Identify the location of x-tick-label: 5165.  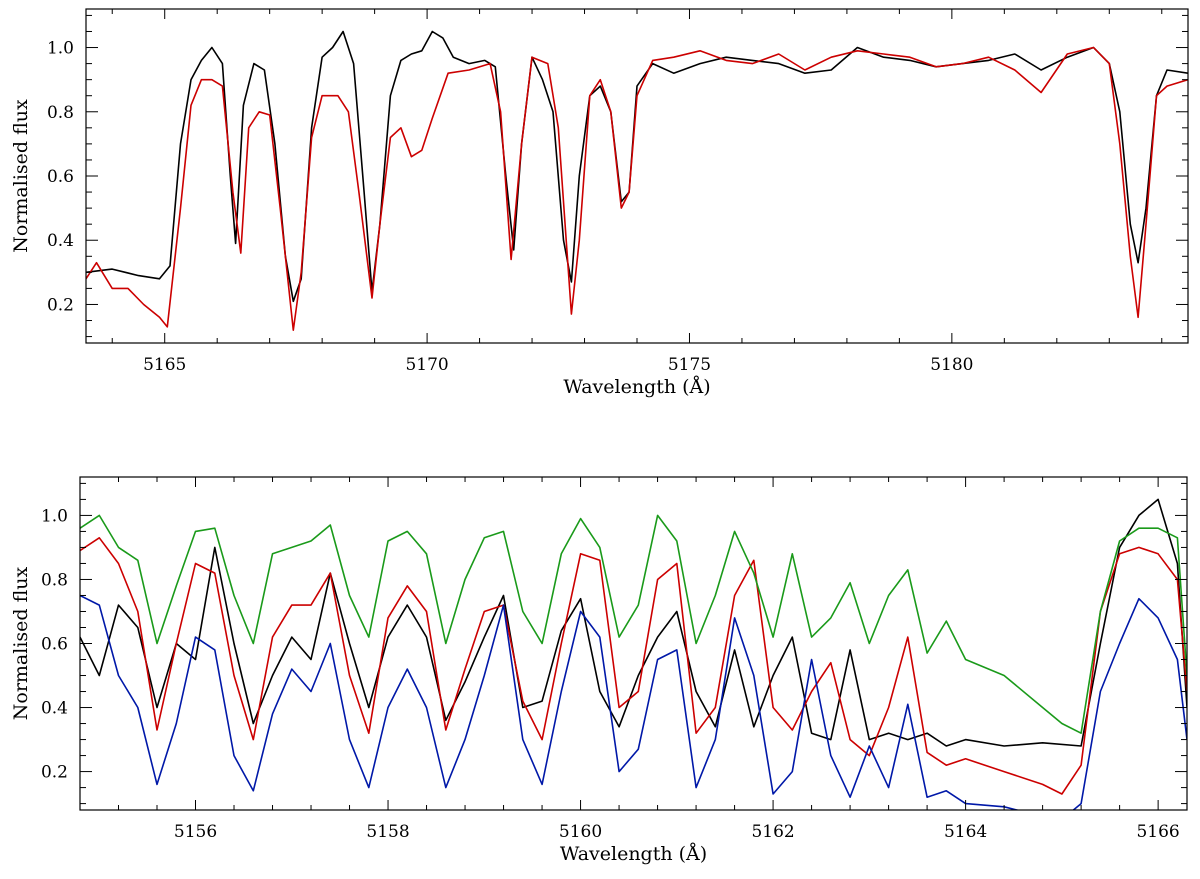
(164, 365).